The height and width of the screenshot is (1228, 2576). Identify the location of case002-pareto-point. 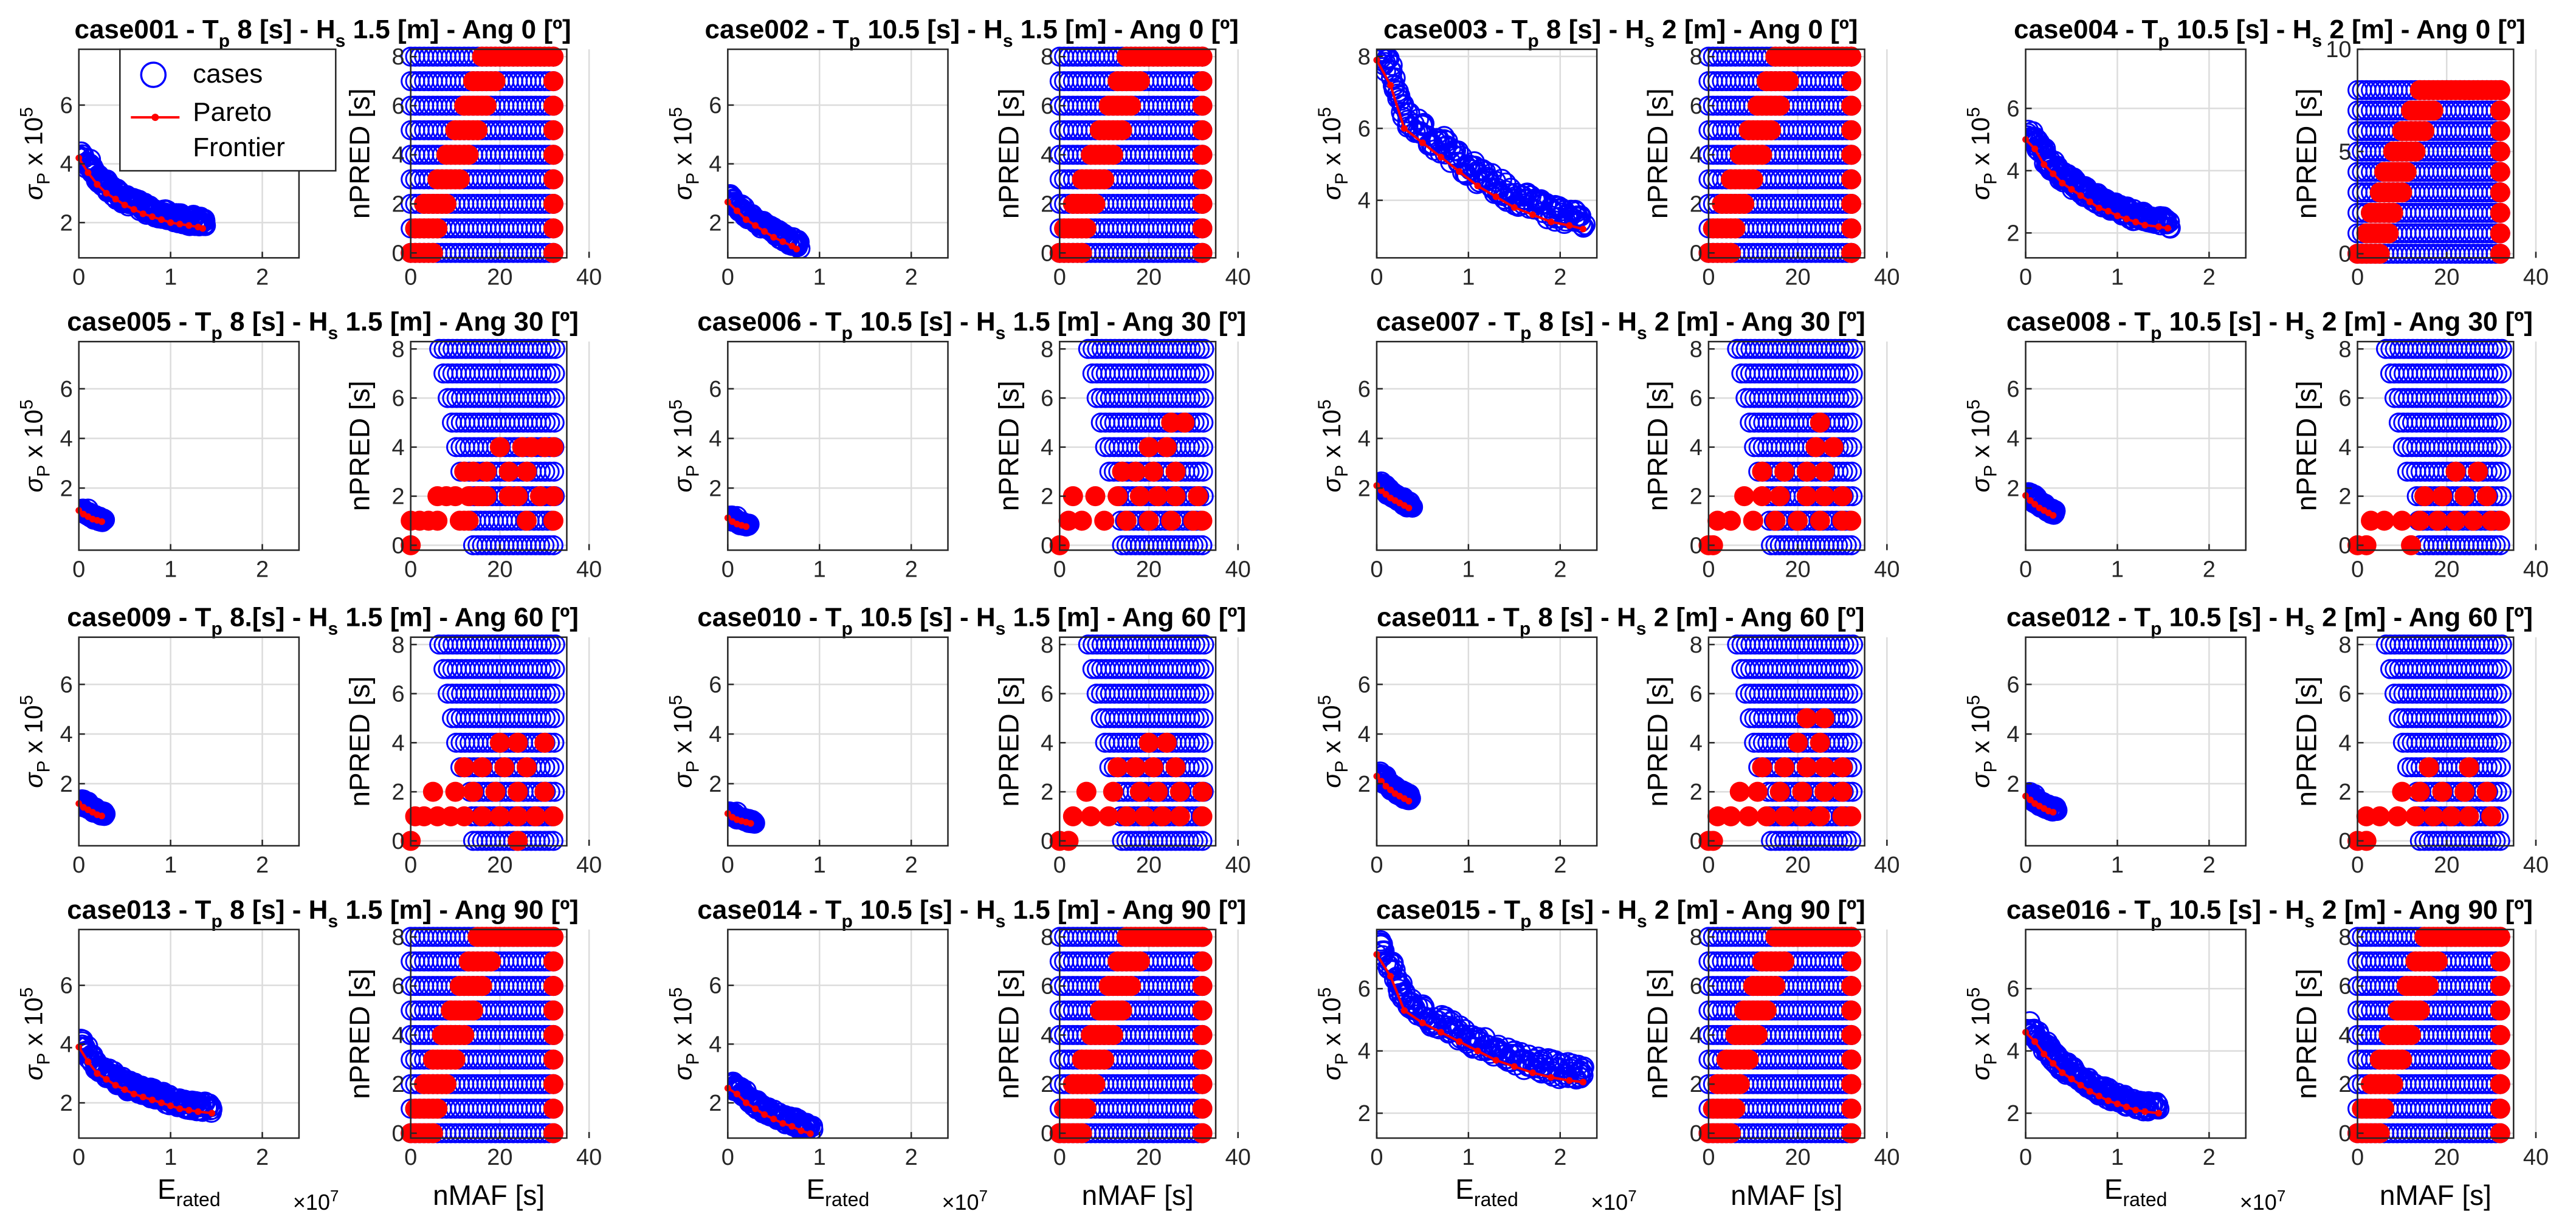
(773, 237).